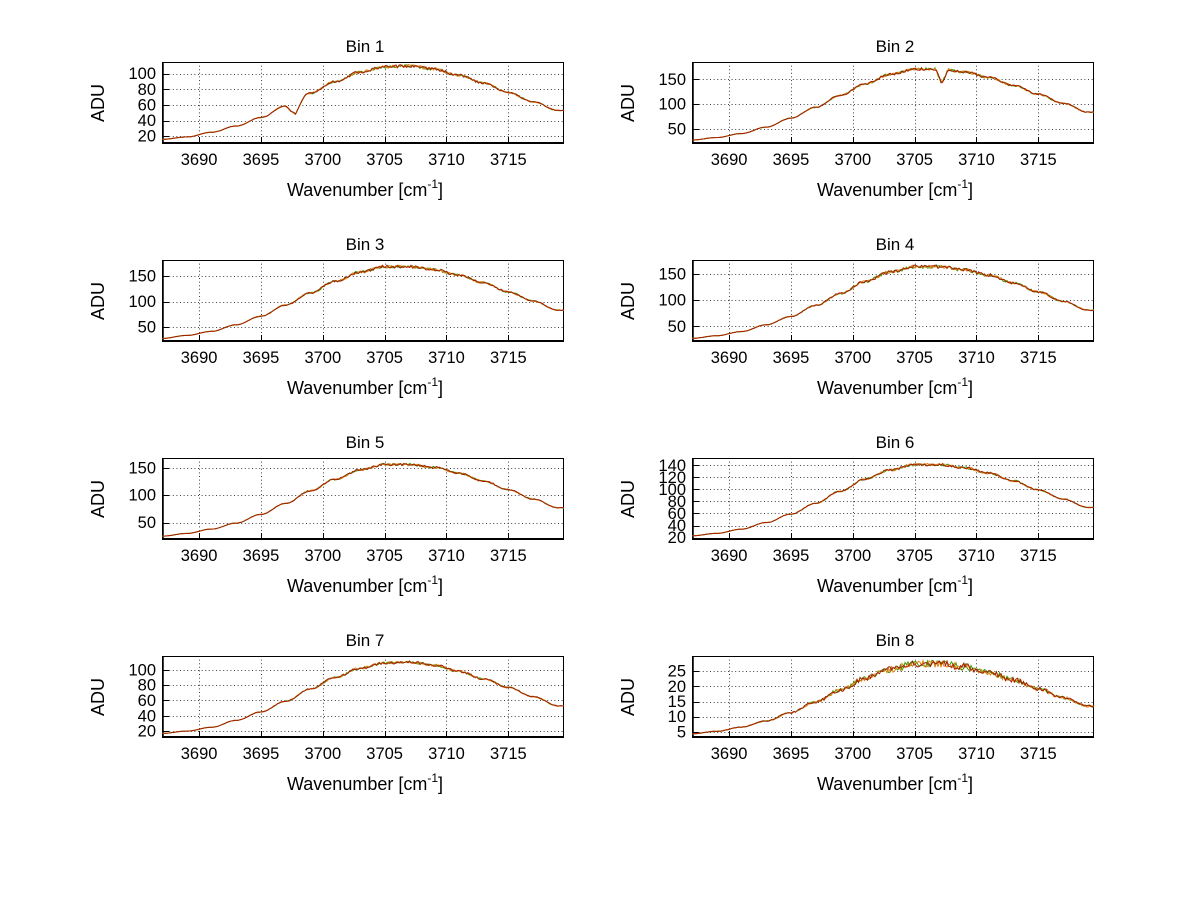 The image size is (1200, 901). I want to click on plot-row: ADU 3690 3695 3700 3705 3710 3715 50 100 150, so click(858, 119).